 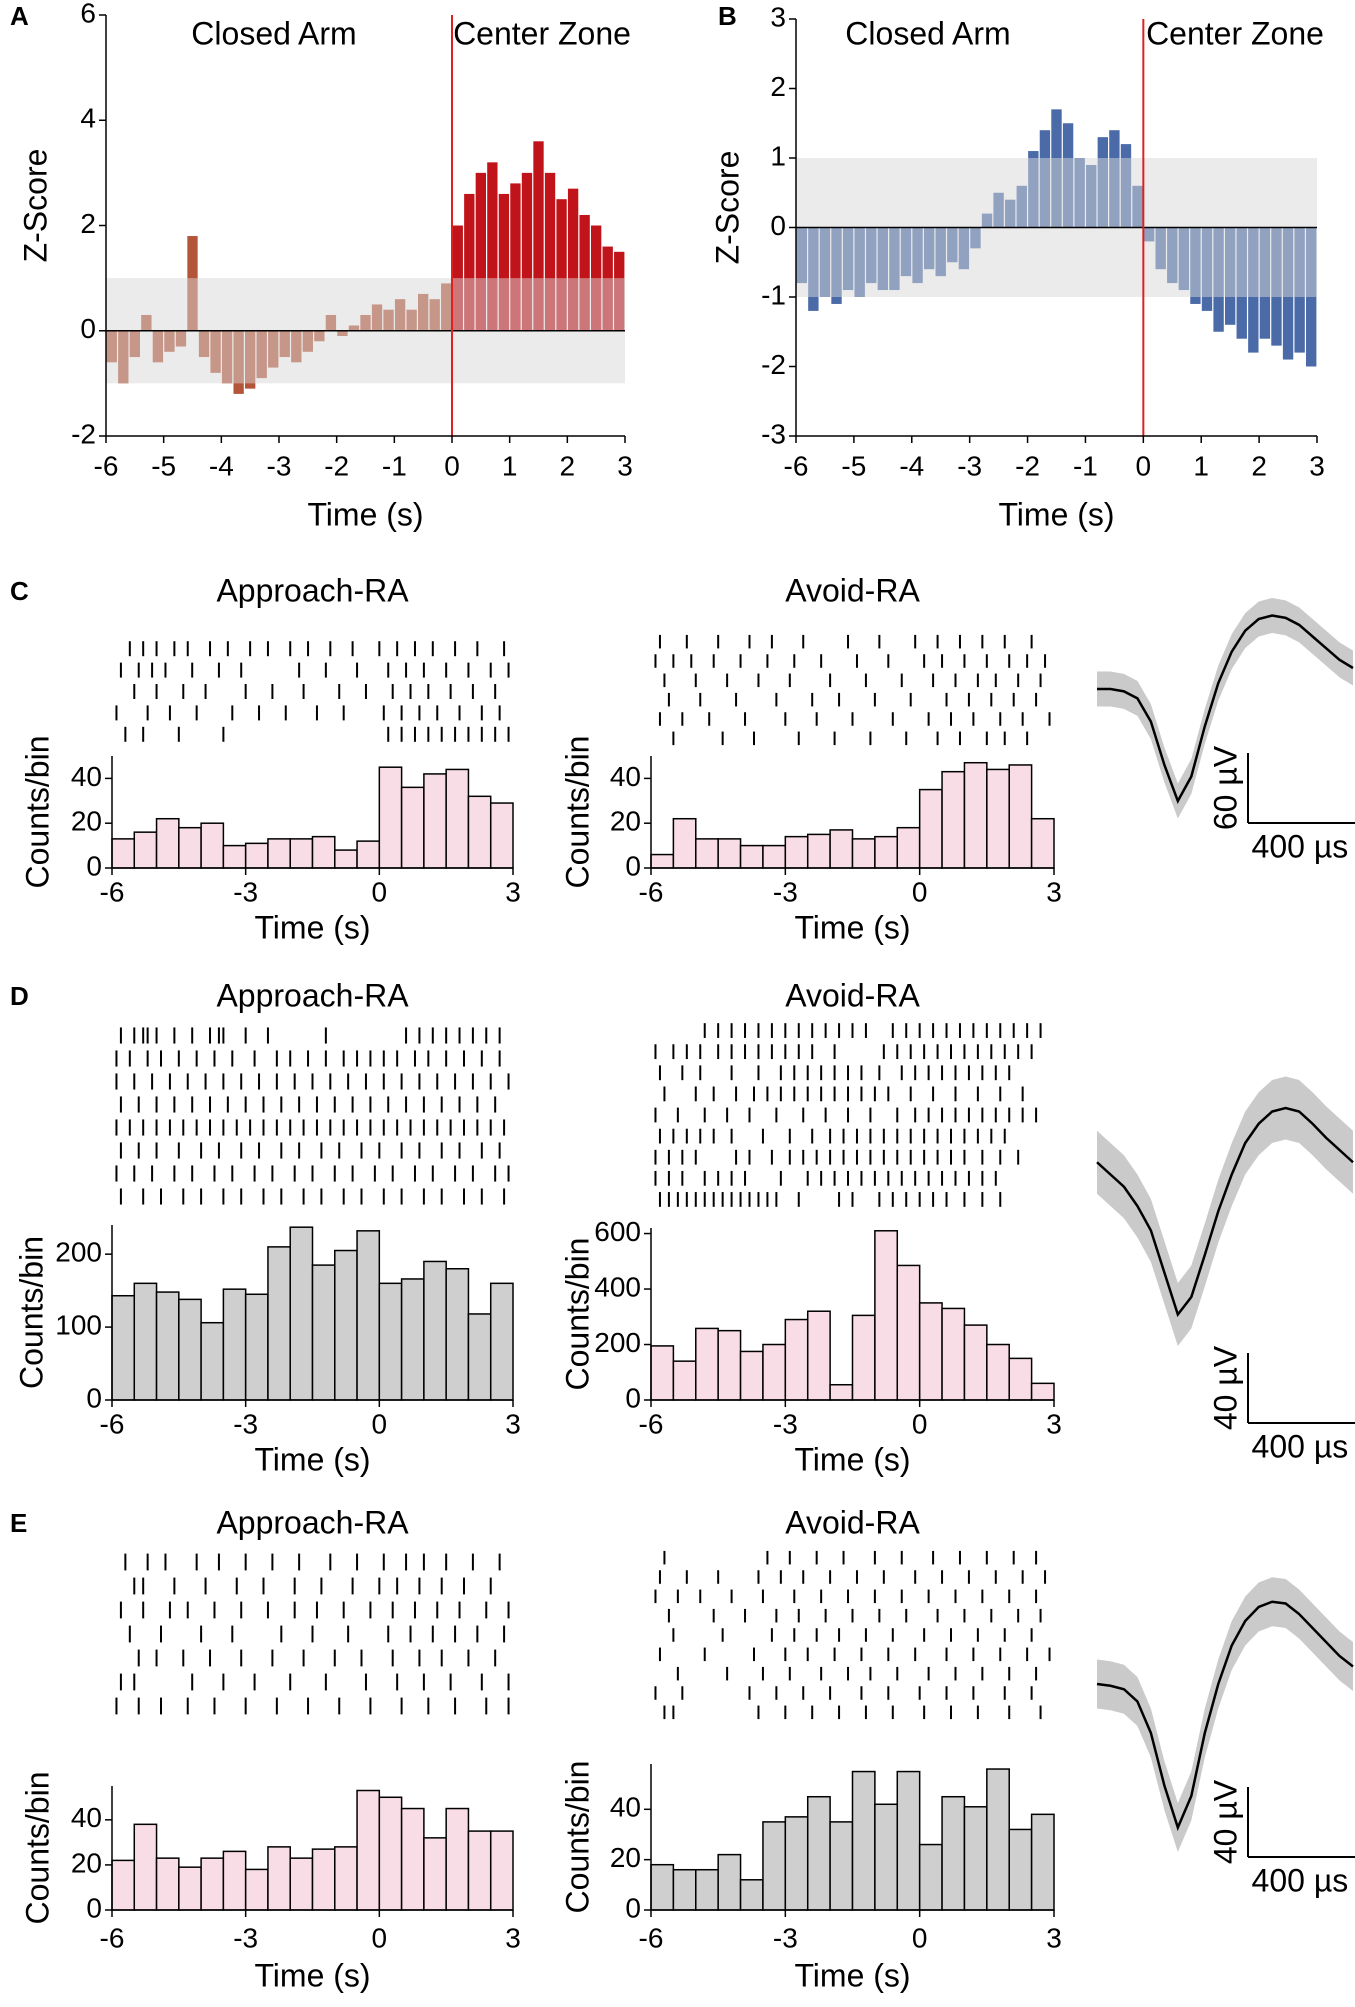 I want to click on y-tick-label: 2, so click(x=778, y=86).